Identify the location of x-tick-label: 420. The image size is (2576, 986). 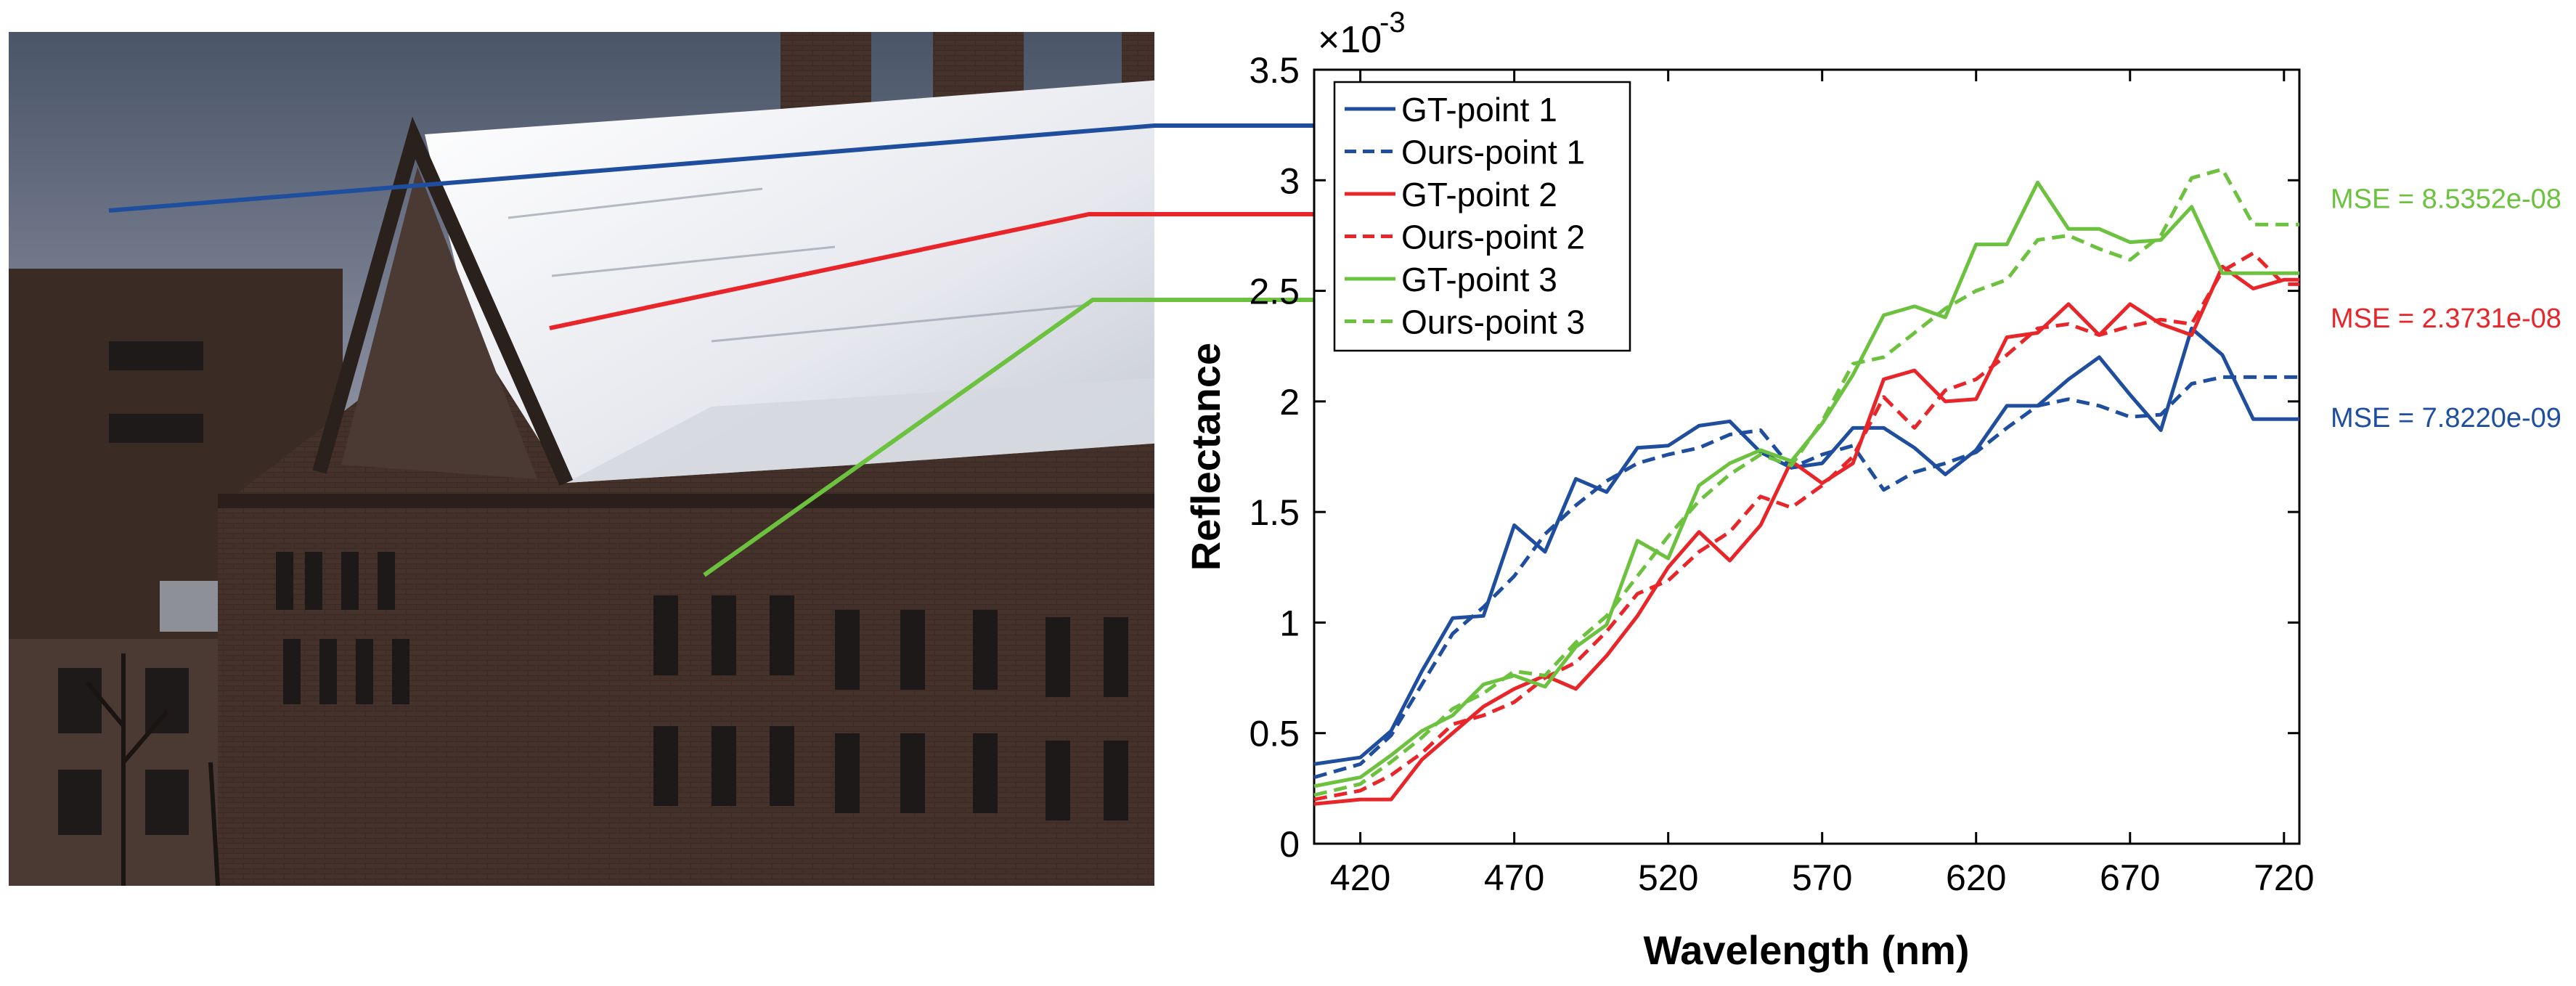
(1360, 877).